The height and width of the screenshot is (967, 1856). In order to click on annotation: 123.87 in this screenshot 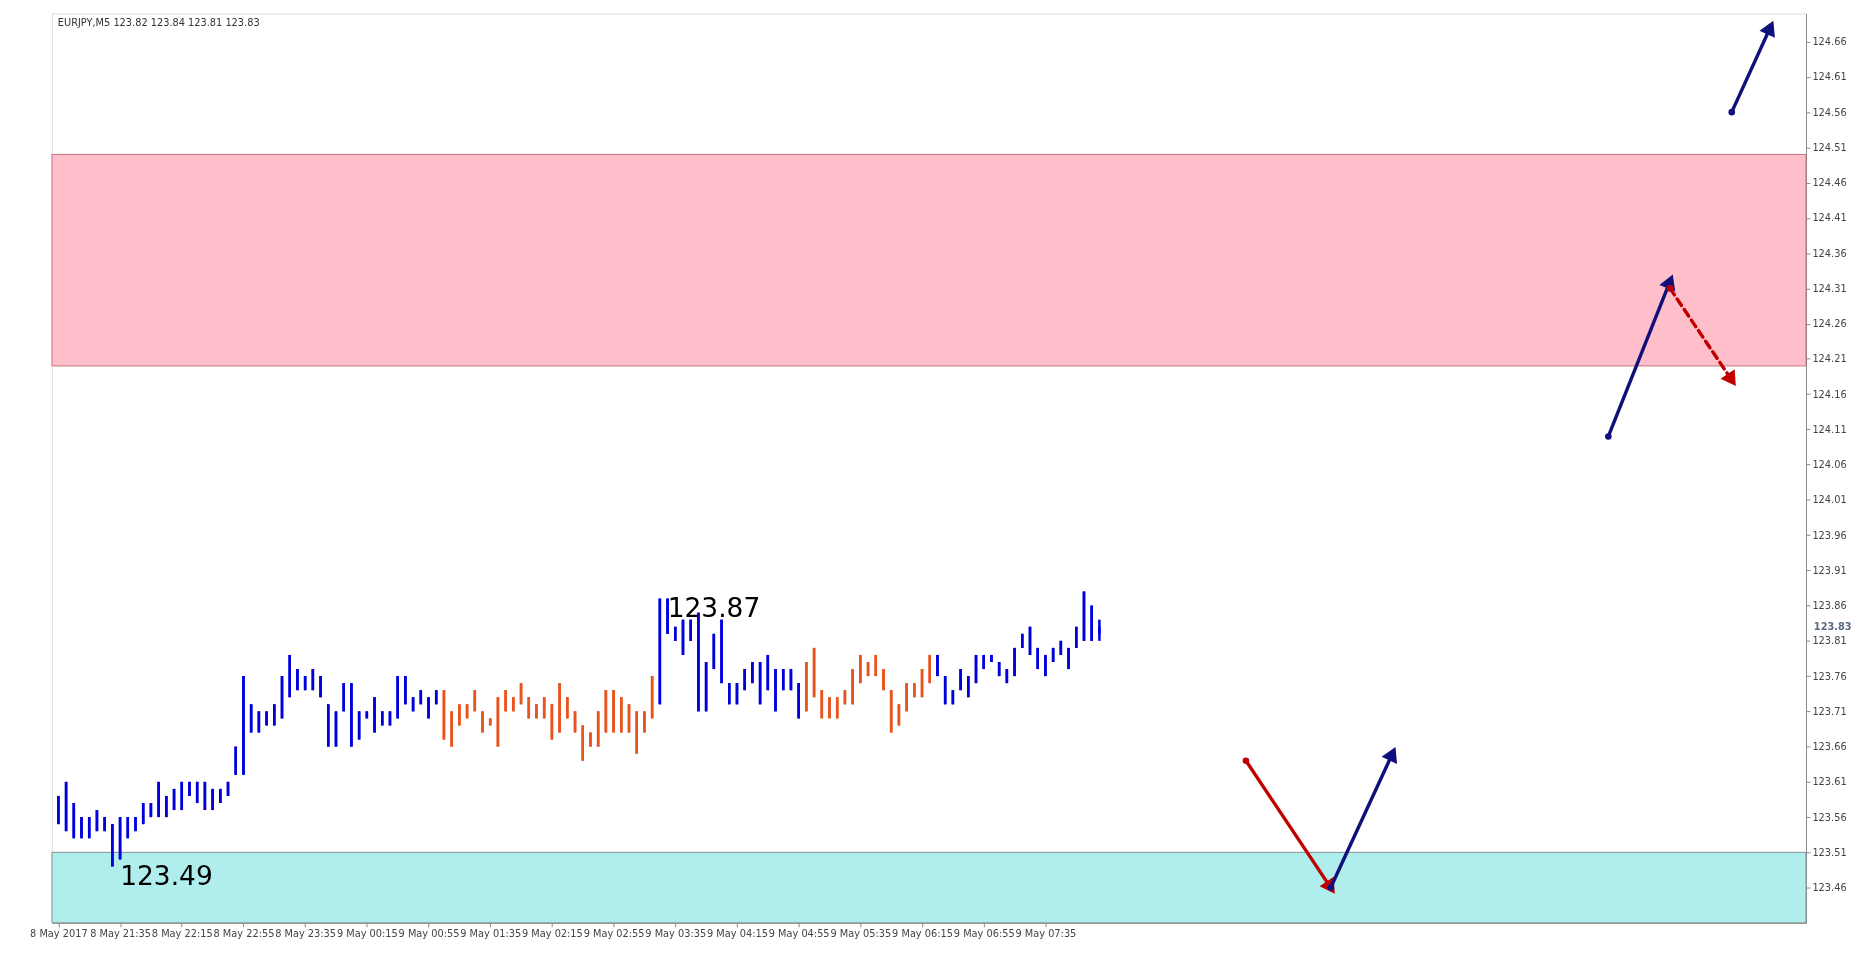, I will do `click(714, 608)`.